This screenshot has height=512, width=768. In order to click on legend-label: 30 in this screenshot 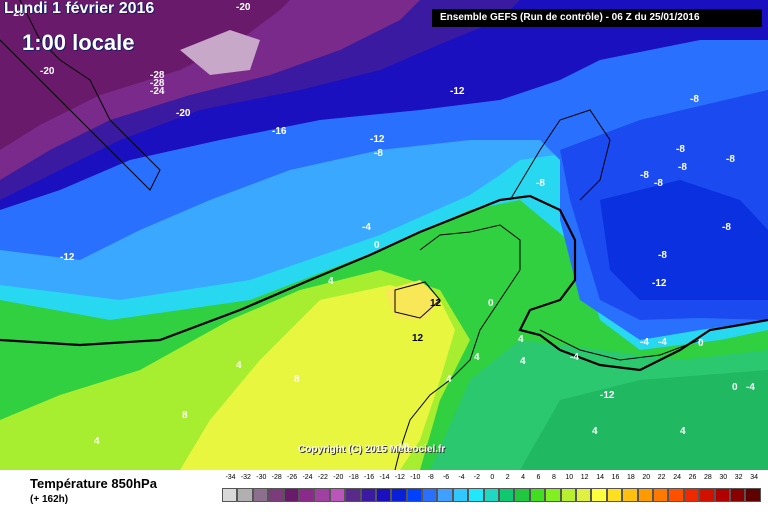, I will do `click(723, 477)`.